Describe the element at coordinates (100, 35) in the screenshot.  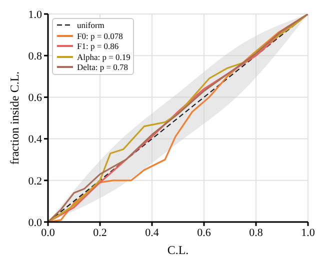
I see `legend-label: F0: p = 0.078` at that location.